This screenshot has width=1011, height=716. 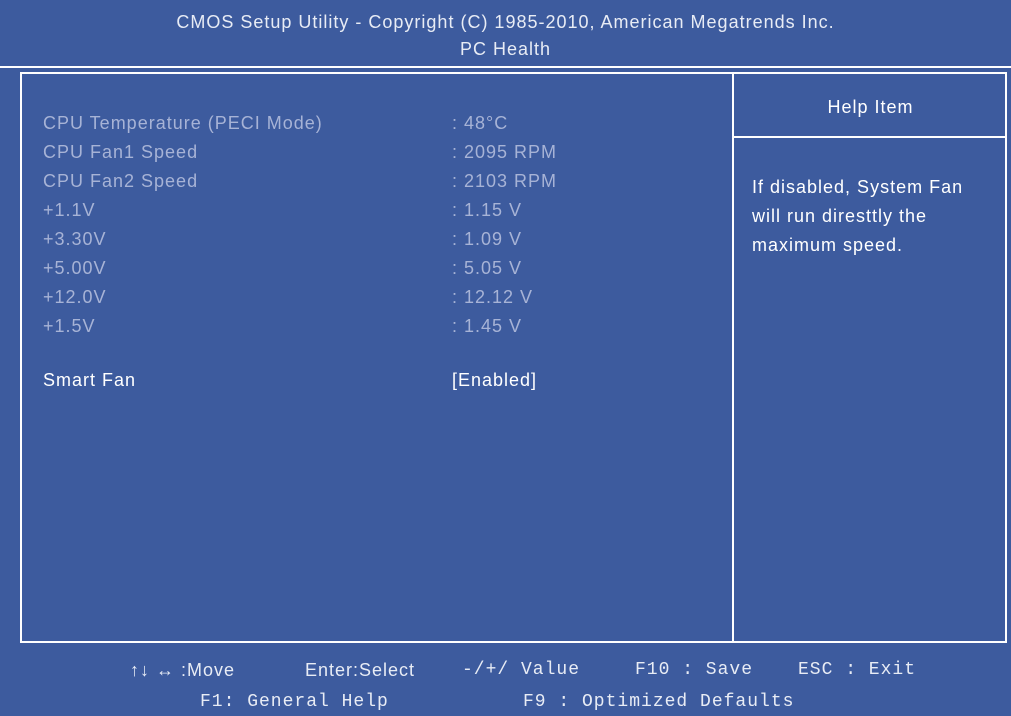 I want to click on item-label: +1.5V, so click(x=69, y=326).